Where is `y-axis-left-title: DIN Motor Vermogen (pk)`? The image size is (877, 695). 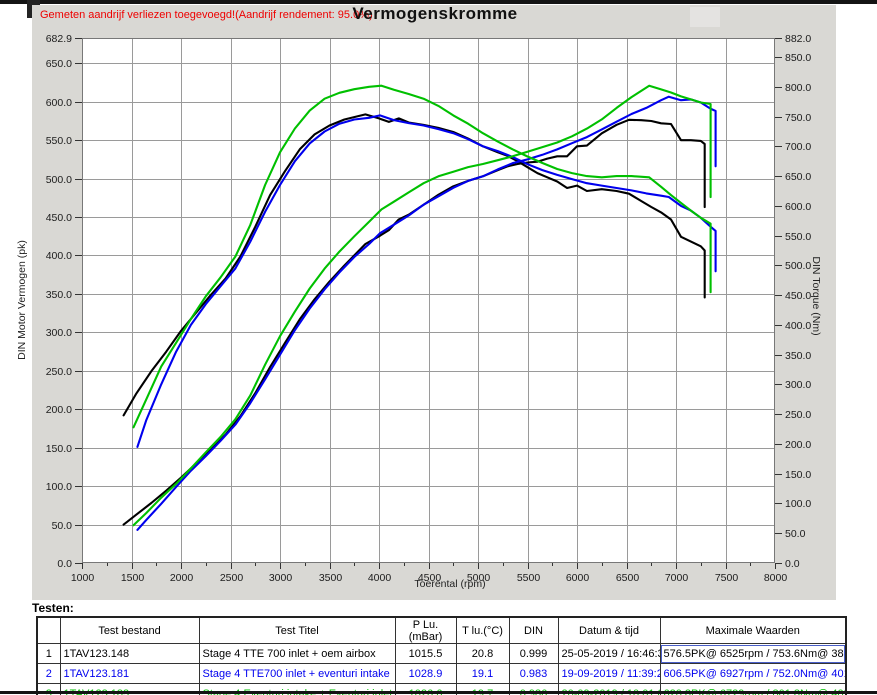
y-axis-left-title: DIN Motor Vermogen (pk) is located at coordinates (22, 300).